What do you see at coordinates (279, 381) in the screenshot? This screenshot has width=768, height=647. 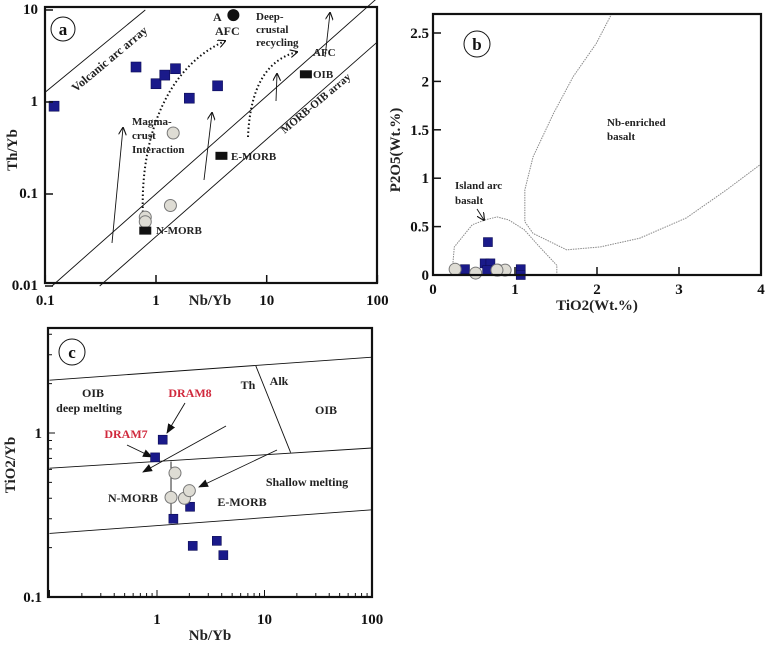 I see `alk-label: Alk` at bounding box center [279, 381].